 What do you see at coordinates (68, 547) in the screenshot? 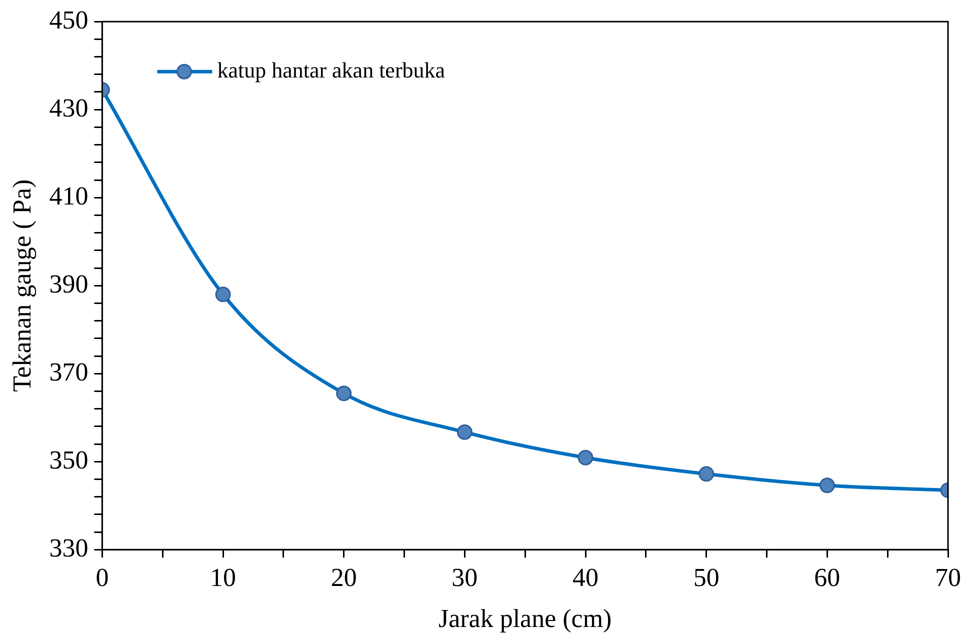
I see `y-tick-label: 330` at bounding box center [68, 547].